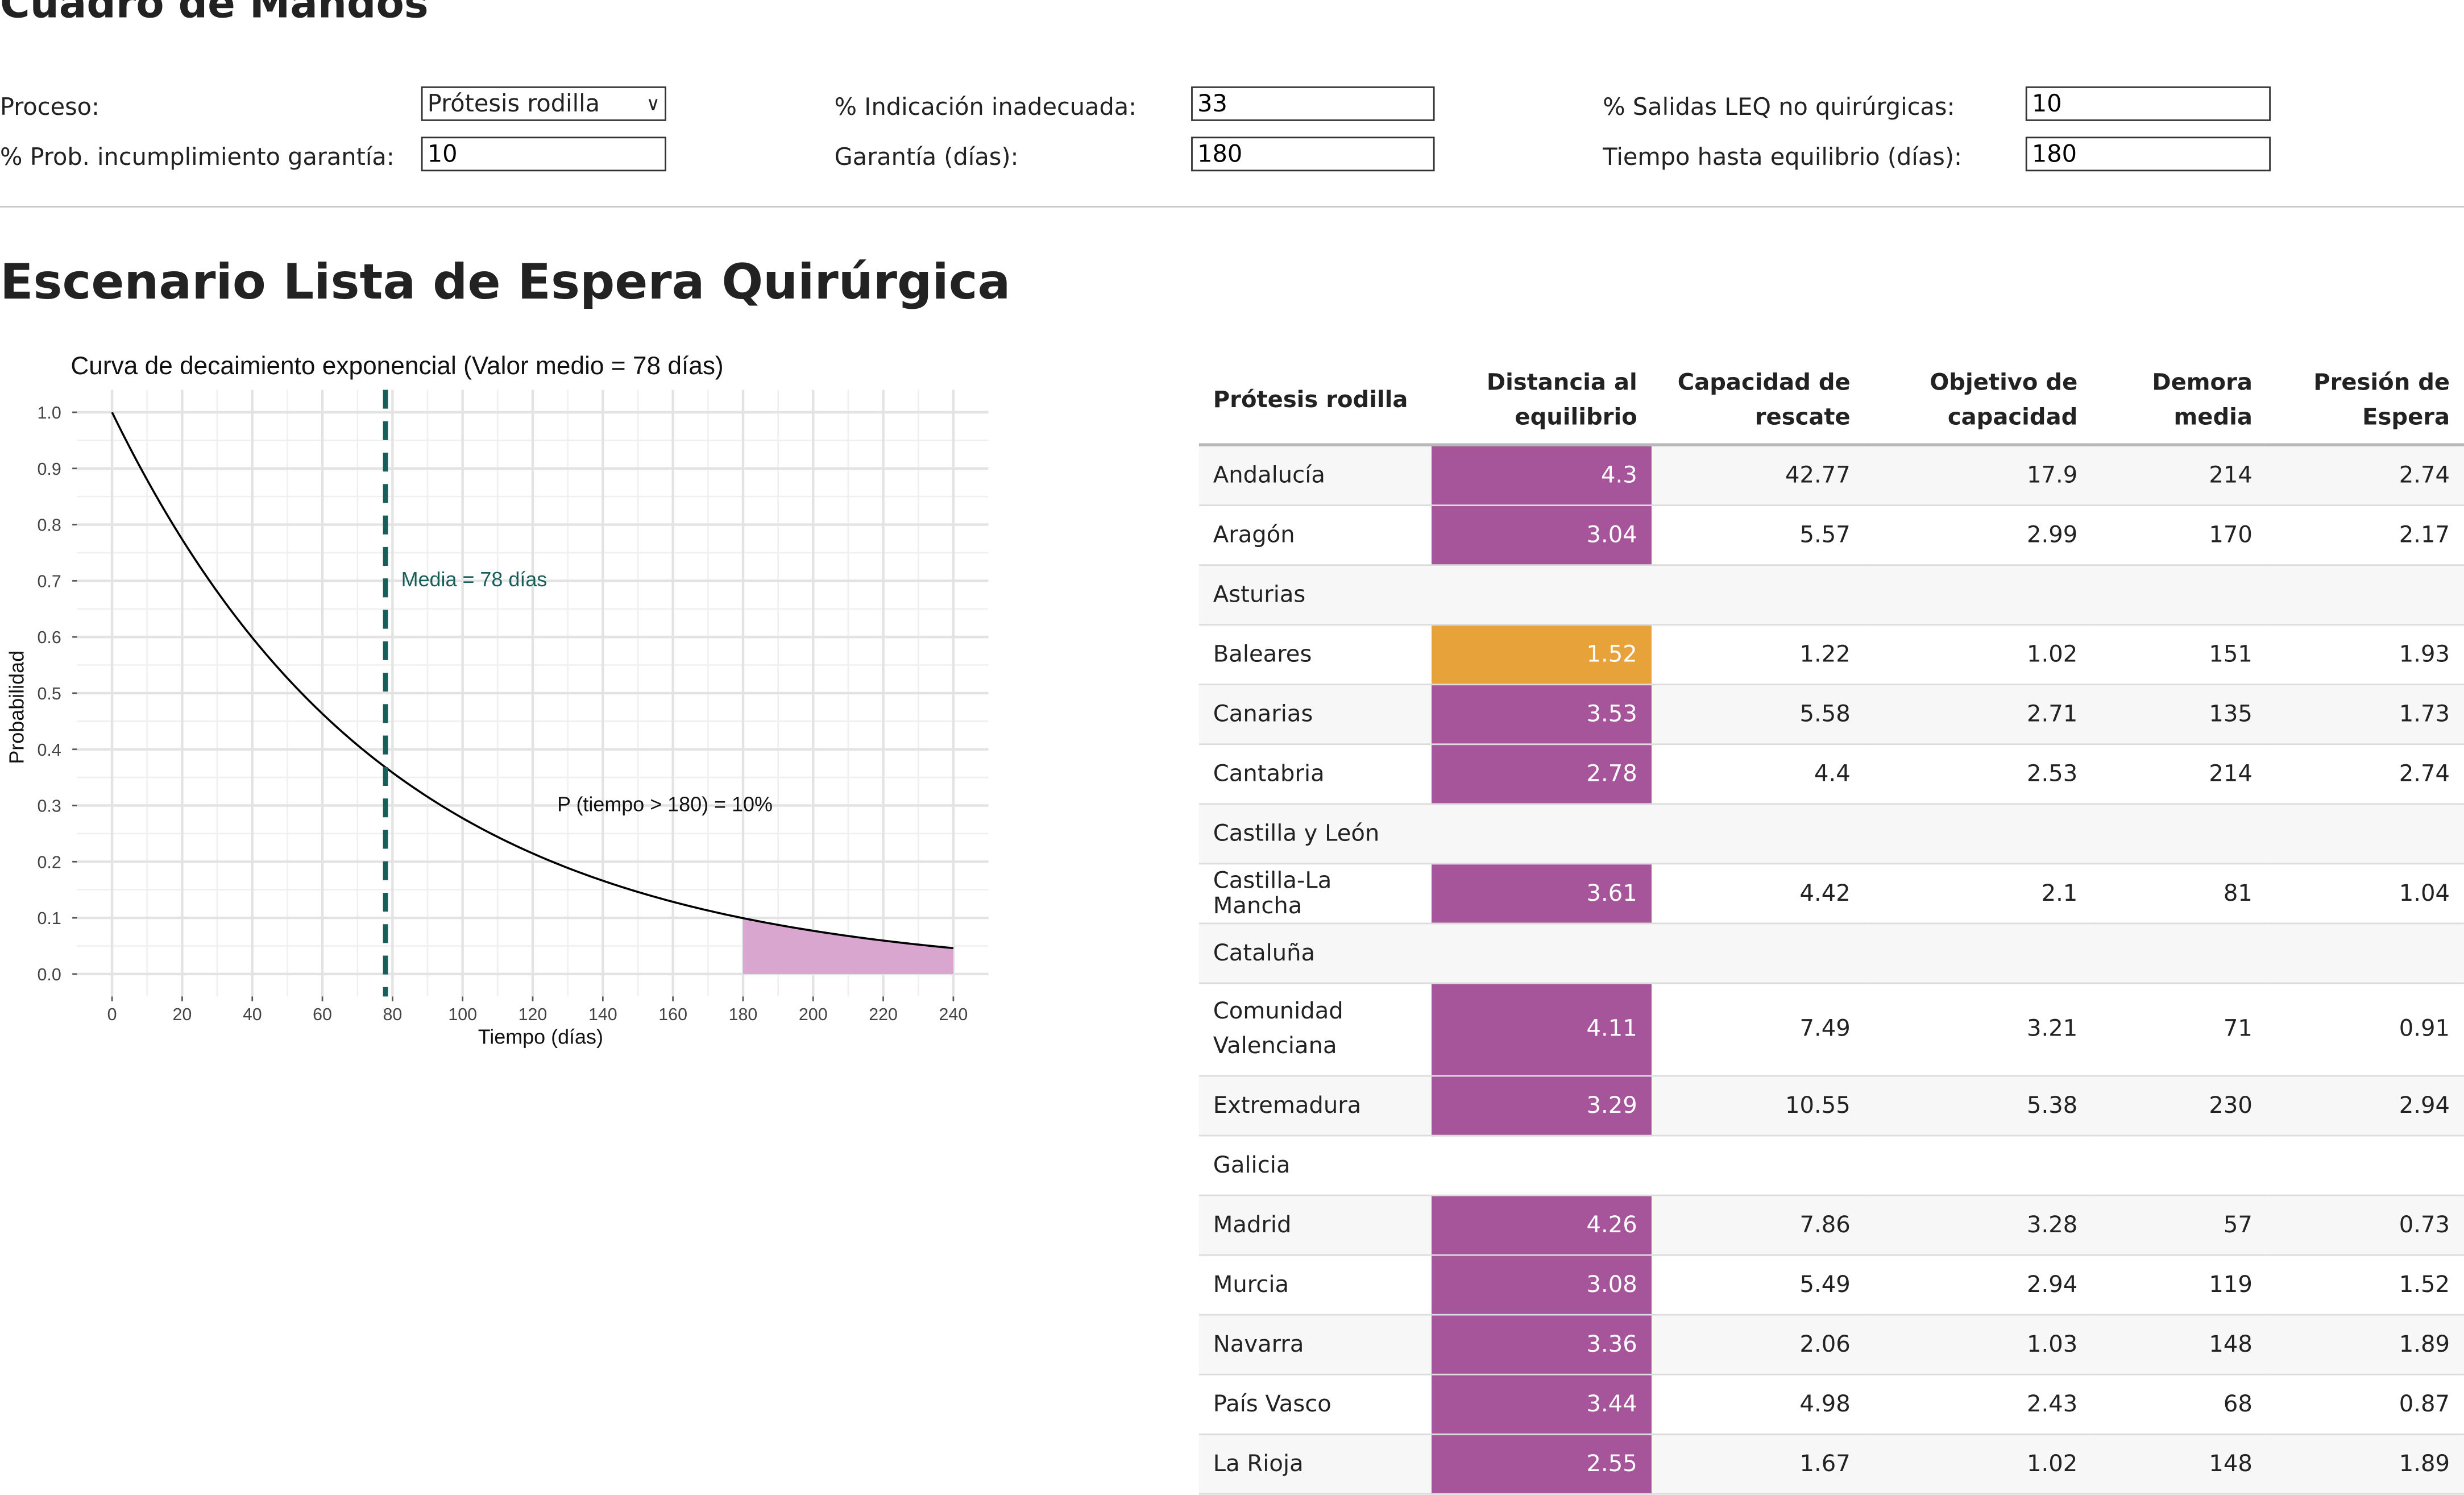 This screenshot has width=2464, height=1495. I want to click on y-tick-label: 0.2, so click(49, 862).